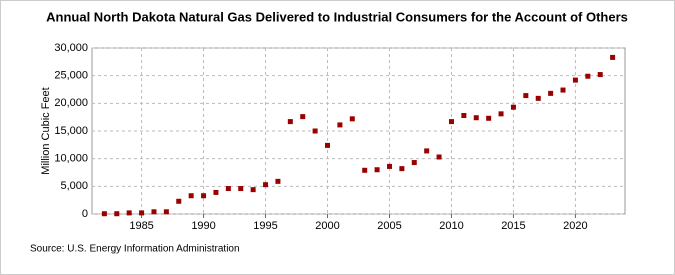 The width and height of the screenshot is (675, 275). What do you see at coordinates (71, 159) in the screenshot?
I see `y-tick-label: 10,000` at bounding box center [71, 159].